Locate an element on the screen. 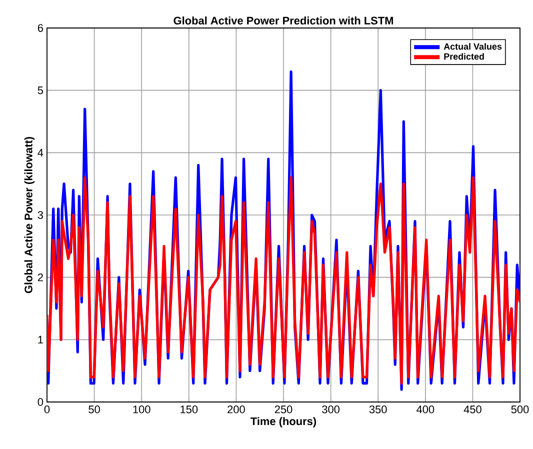  y-tick-label: 6 is located at coordinates (40, 28).